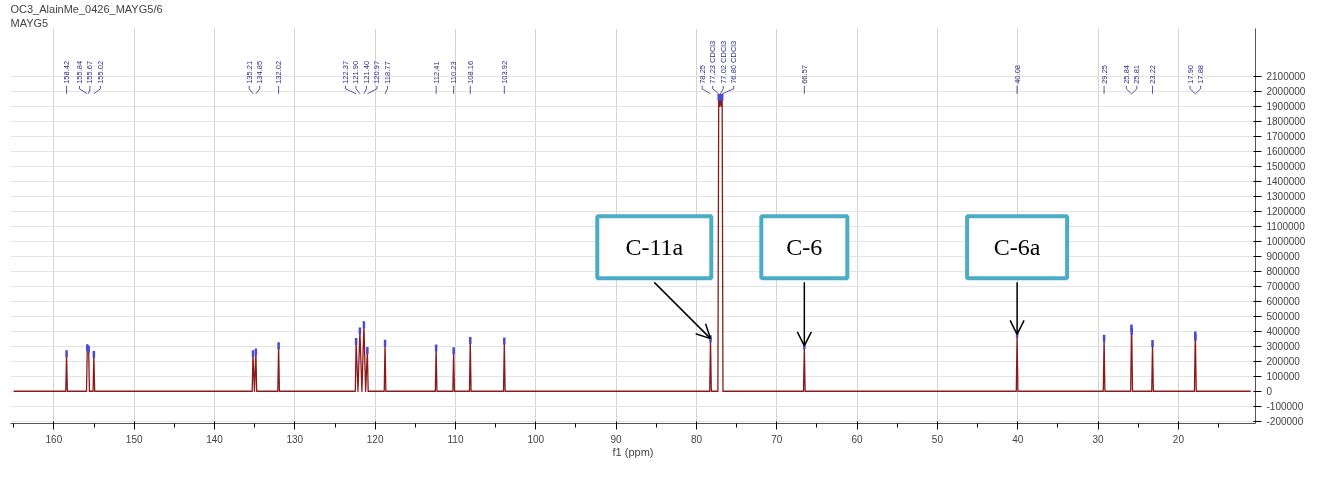  I want to click on x-tick-label: 150, so click(134, 439).